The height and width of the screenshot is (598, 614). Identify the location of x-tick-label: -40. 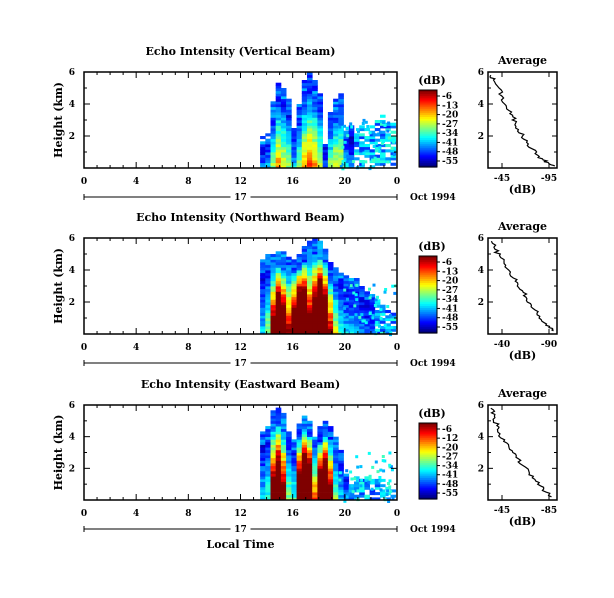
(502, 345).